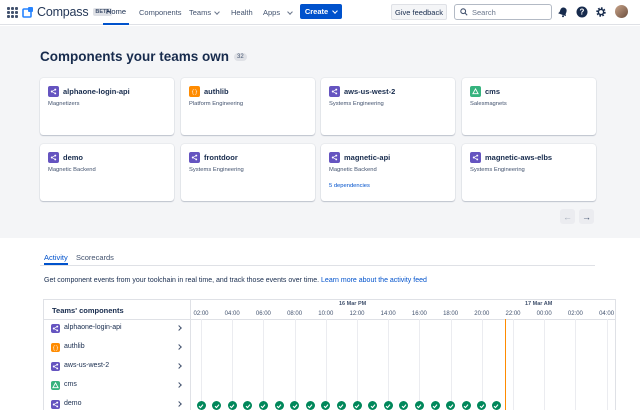  Describe the element at coordinates (117, 329) in the screenshot. I see `component-row: alphaone-login-api` at that location.